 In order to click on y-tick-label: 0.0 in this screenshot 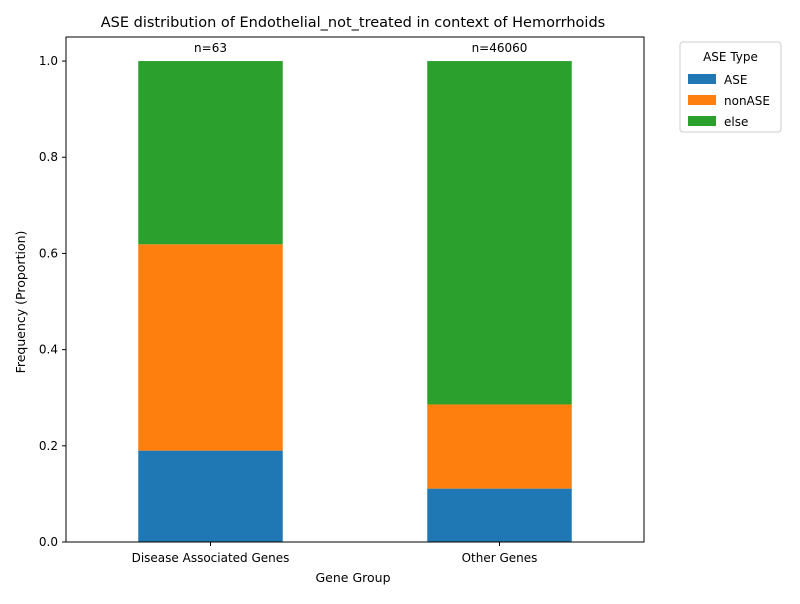, I will do `click(48, 542)`.